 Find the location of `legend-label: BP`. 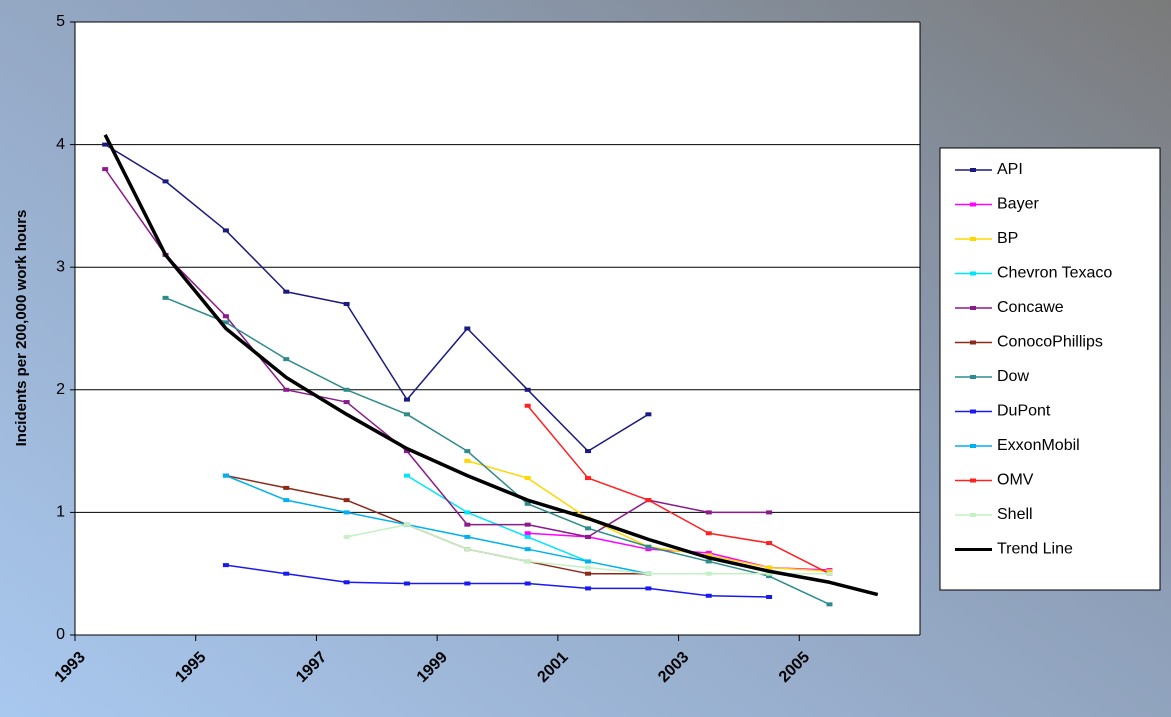

legend-label: BP is located at coordinates (1007, 238).